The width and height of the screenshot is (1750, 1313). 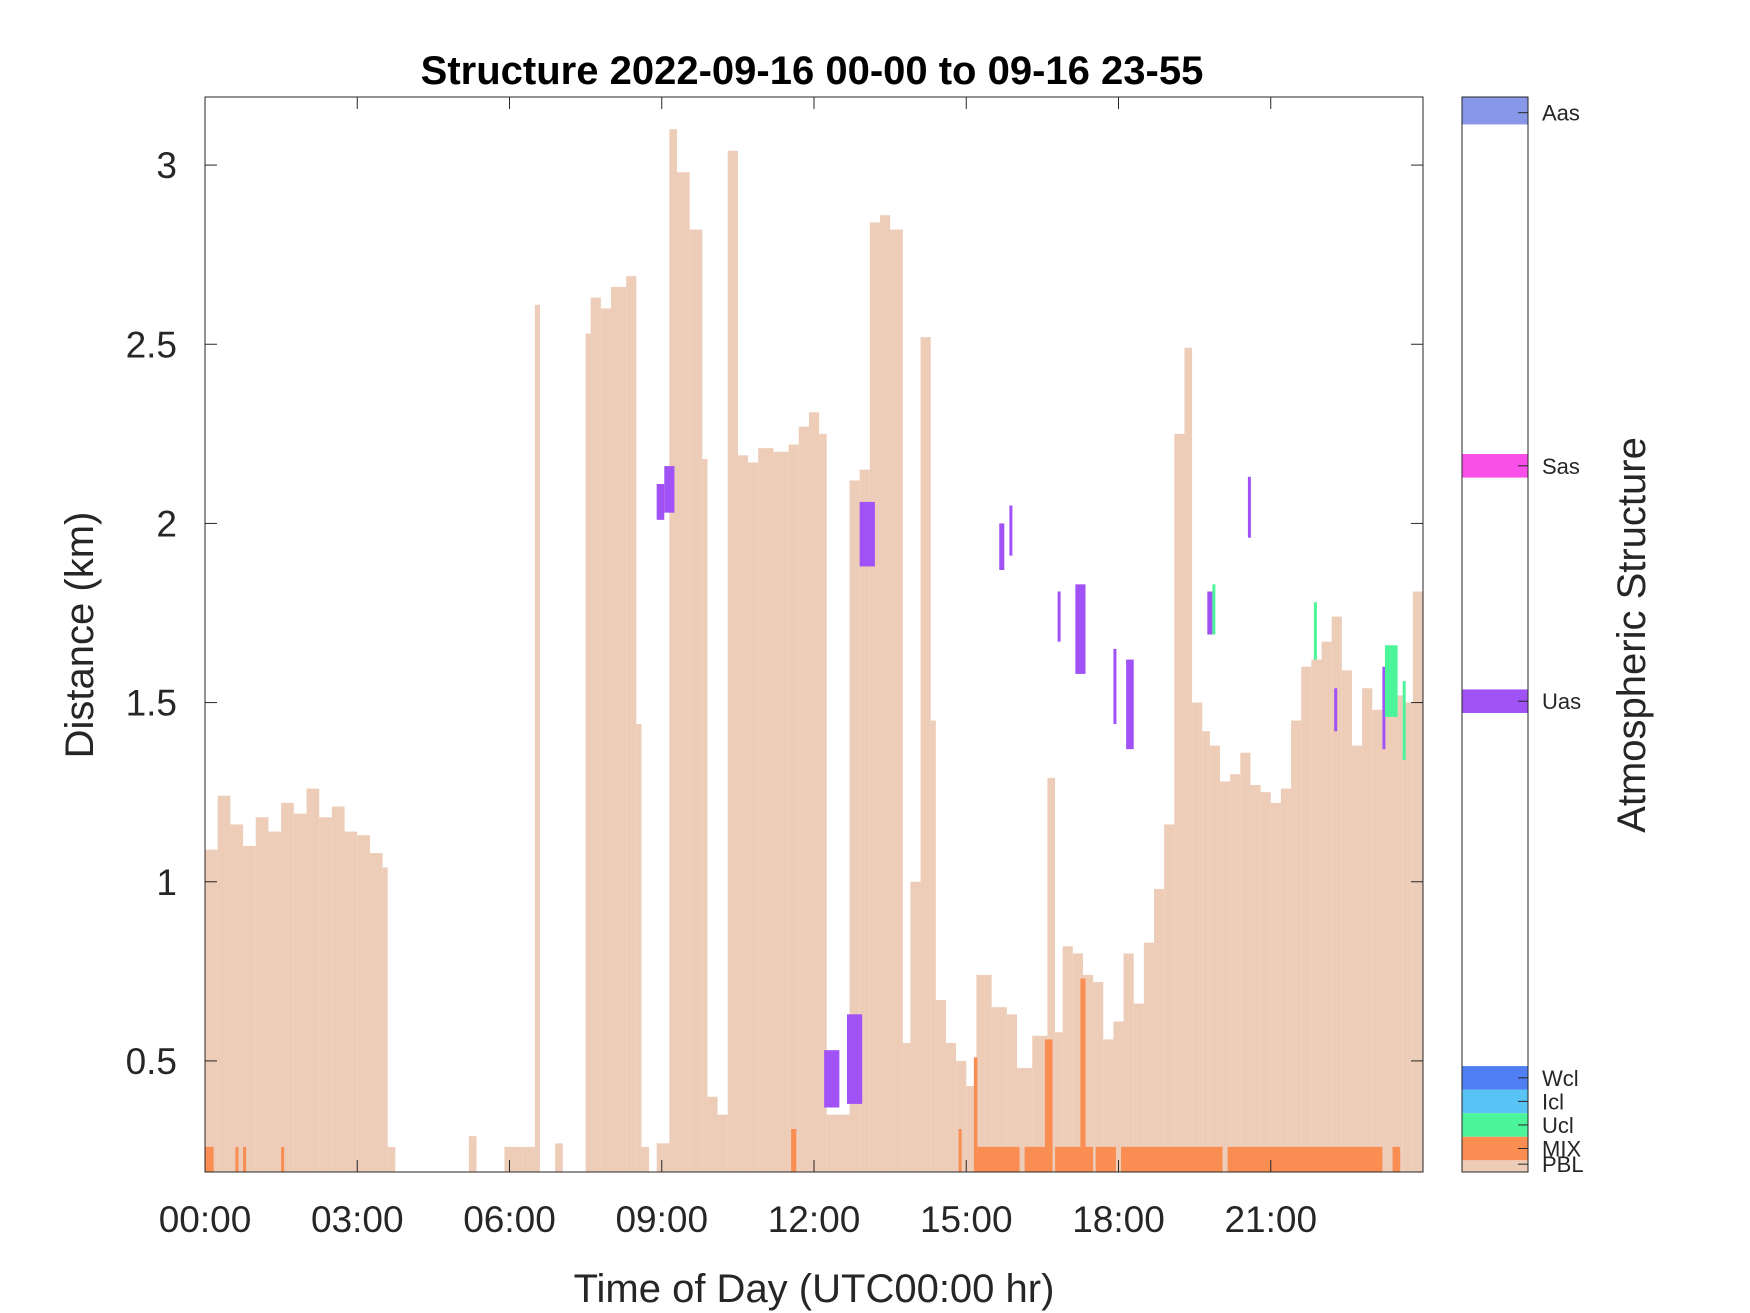 What do you see at coordinates (1560, 1078) in the screenshot?
I see `colorbar-tick-label: Wcl` at bounding box center [1560, 1078].